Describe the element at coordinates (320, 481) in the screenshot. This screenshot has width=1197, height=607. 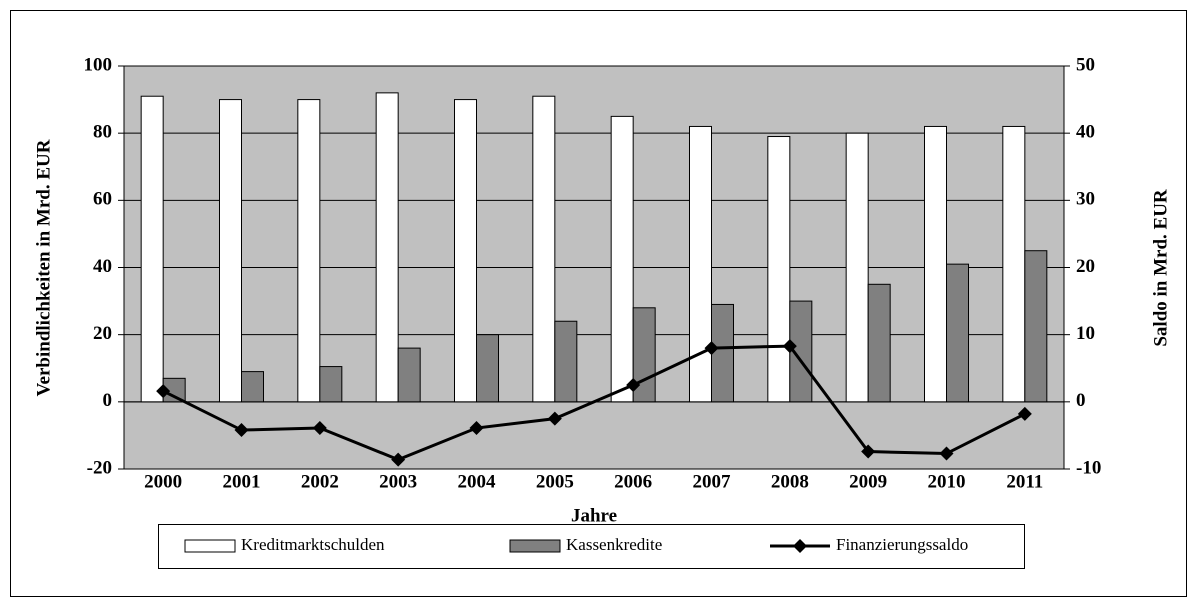
I see `x-tick-label: 2002` at that location.